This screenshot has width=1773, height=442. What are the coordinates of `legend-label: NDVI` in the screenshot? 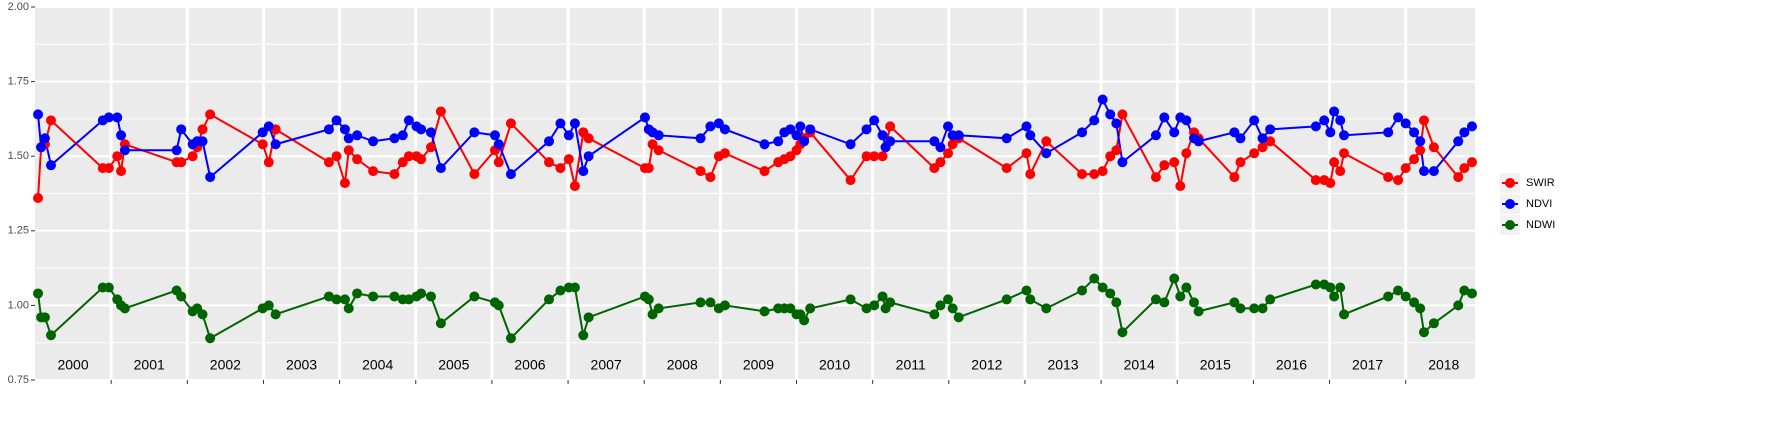 It's located at (1539, 204).